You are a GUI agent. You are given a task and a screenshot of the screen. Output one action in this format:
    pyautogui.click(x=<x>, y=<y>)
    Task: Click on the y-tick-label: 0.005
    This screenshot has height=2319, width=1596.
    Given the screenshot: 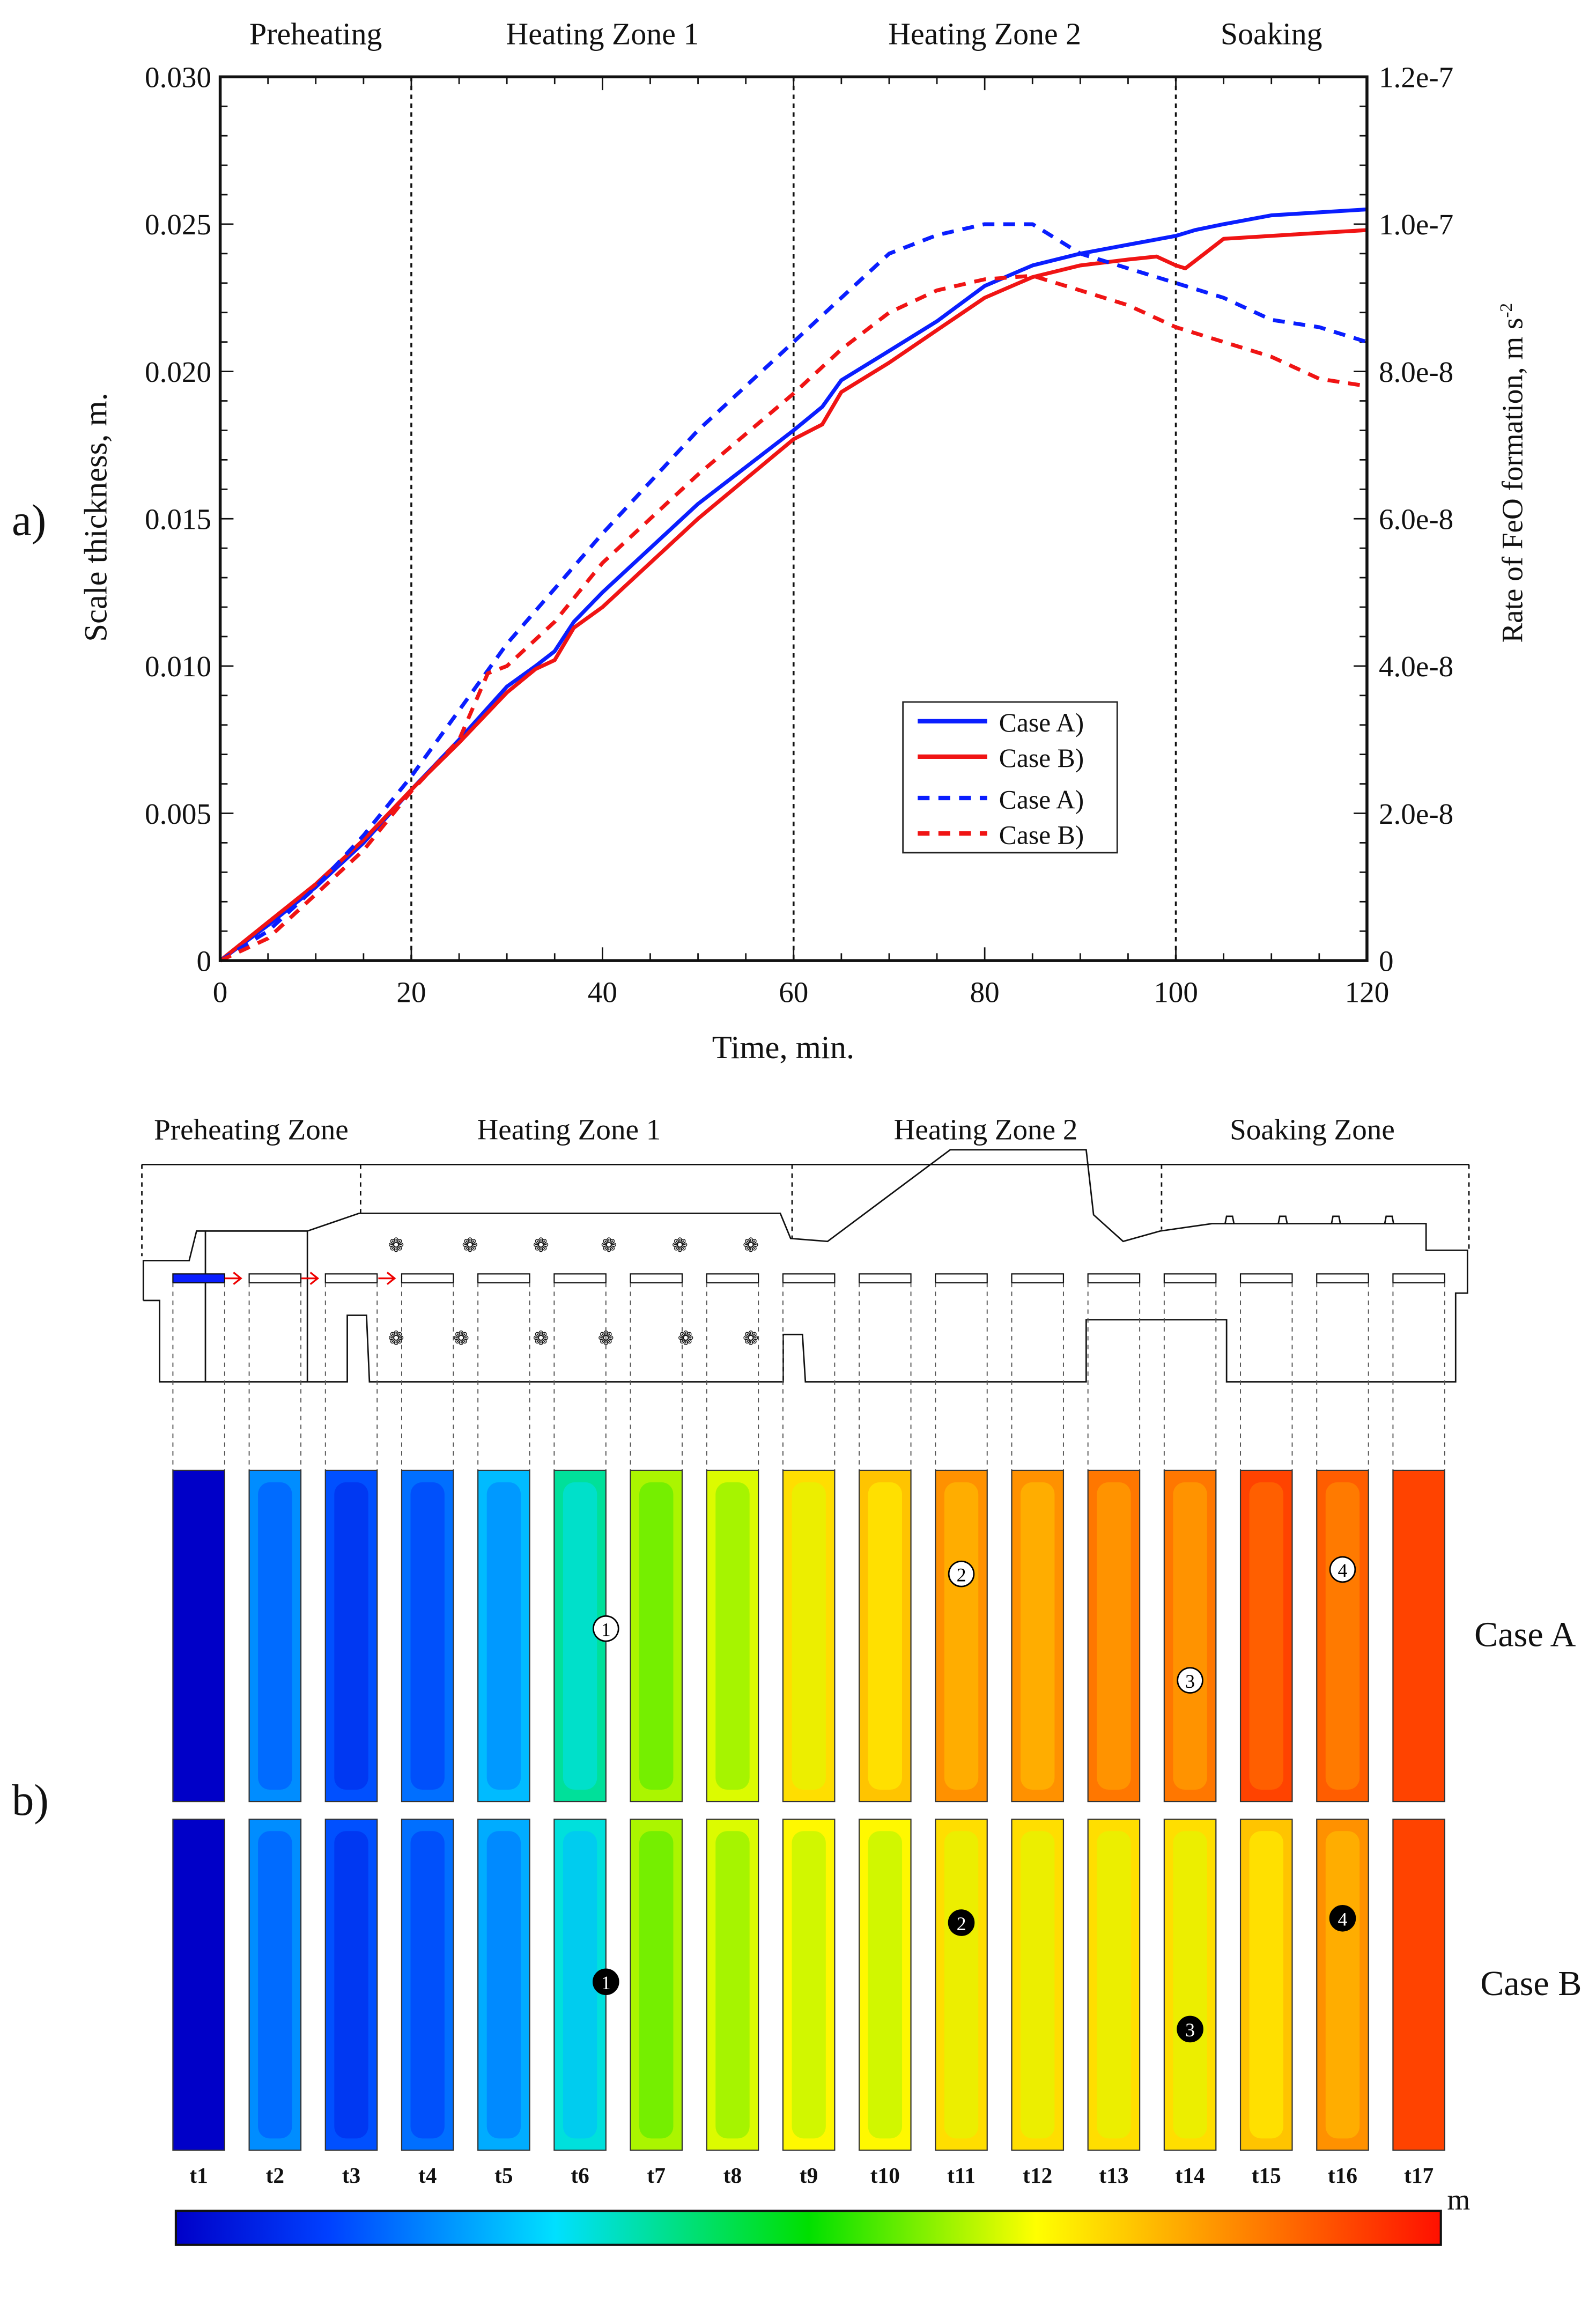 What is the action you would take?
    pyautogui.click(x=178, y=813)
    